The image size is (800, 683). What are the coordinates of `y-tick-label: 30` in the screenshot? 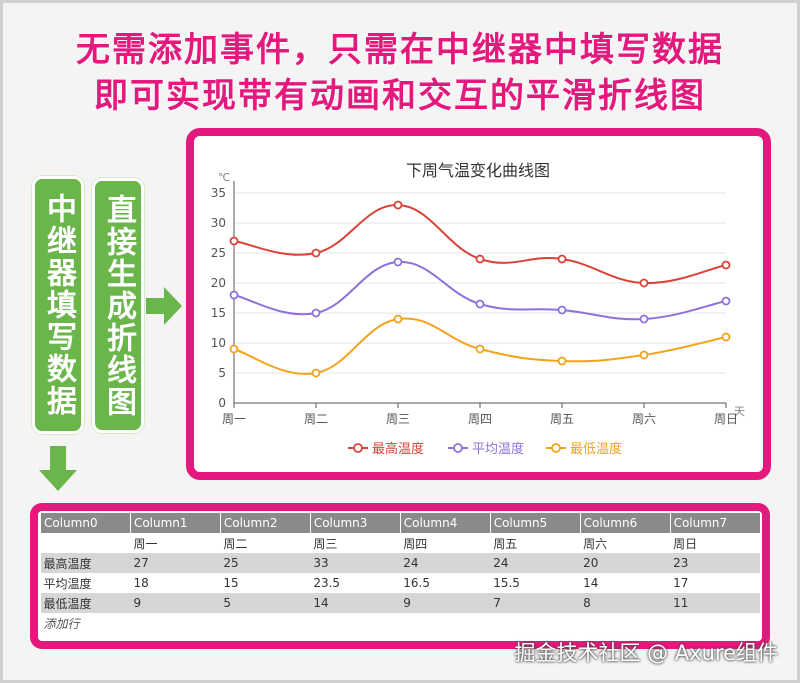 It's located at (218, 223).